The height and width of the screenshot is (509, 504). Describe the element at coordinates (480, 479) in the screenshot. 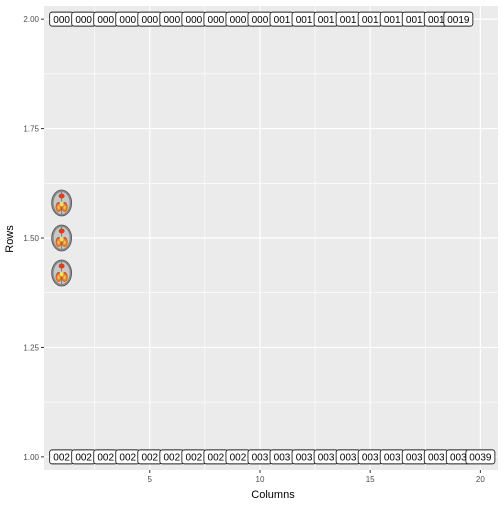

I see `x-tick-label: 20` at that location.